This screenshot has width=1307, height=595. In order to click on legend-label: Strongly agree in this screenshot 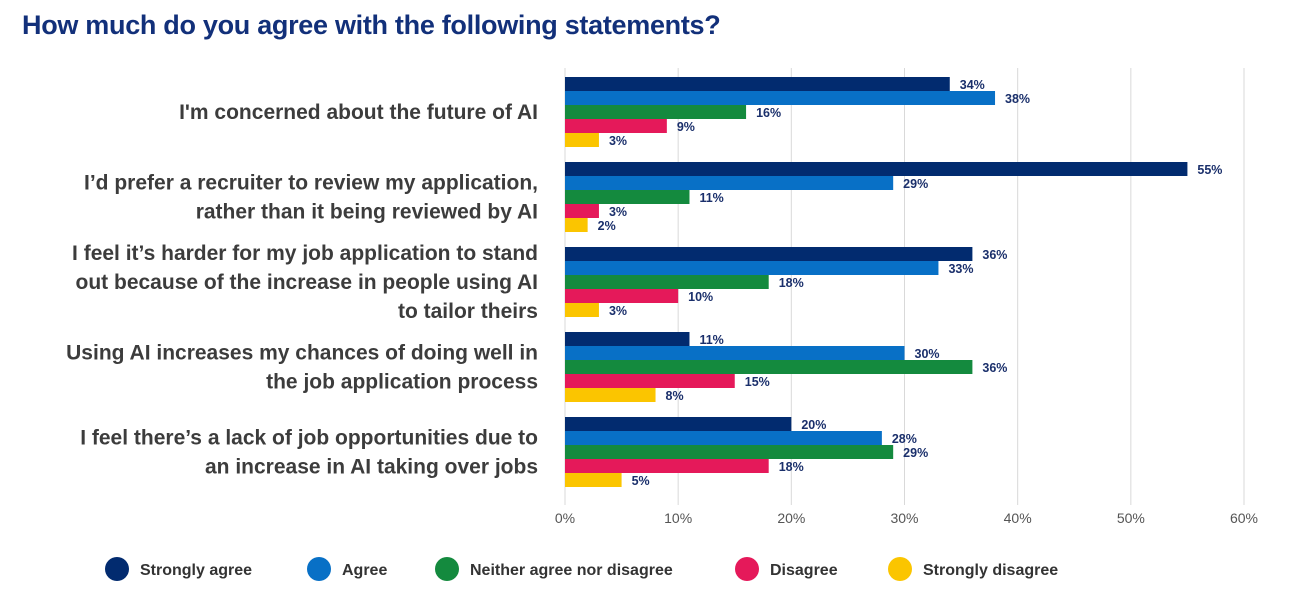, I will do `click(196, 570)`.